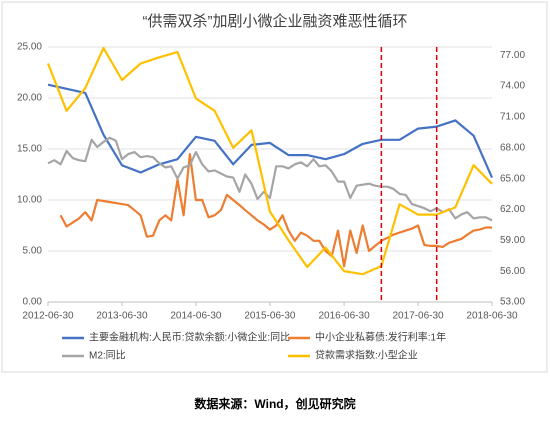 This screenshot has width=550, height=422. What do you see at coordinates (29, 200) in the screenshot?
I see `y-tick-label: 10.00` at bounding box center [29, 200].